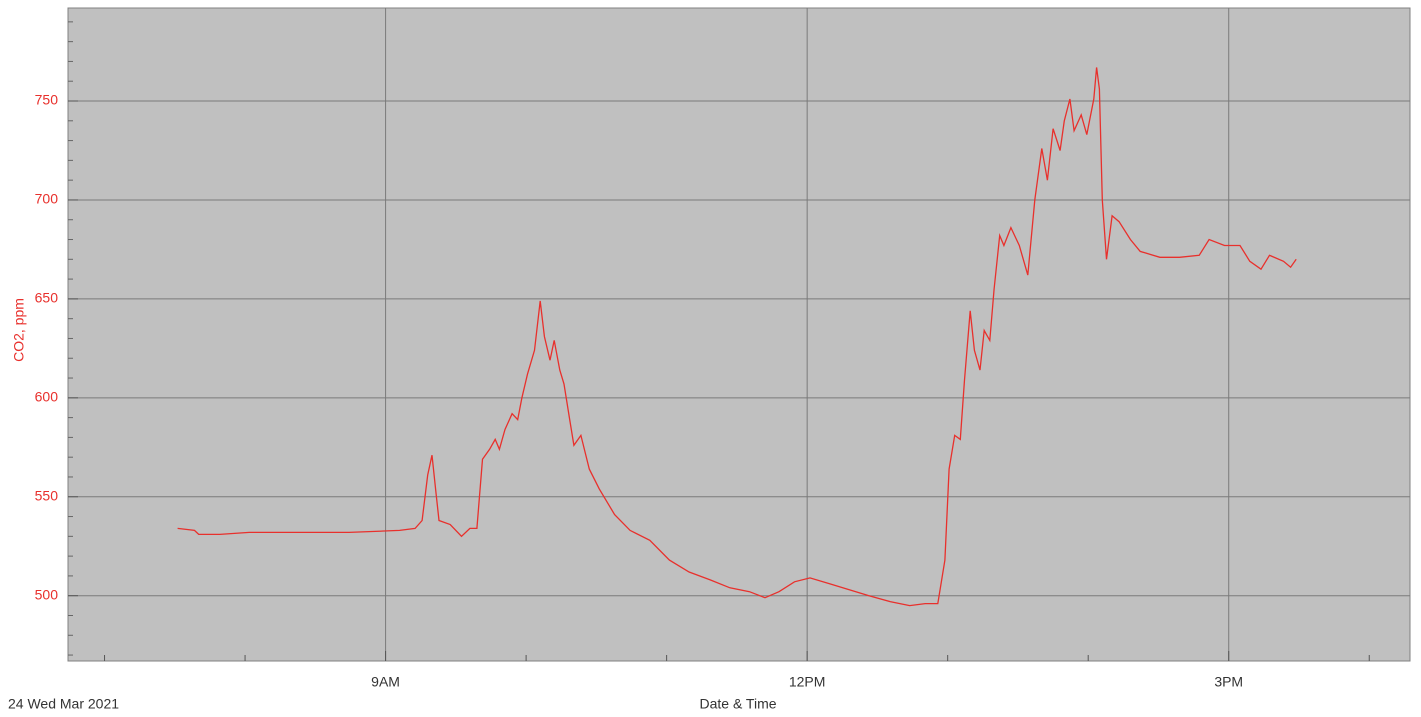 This screenshot has width=1421, height=717. I want to click on y-tick-label: 600, so click(47, 397).